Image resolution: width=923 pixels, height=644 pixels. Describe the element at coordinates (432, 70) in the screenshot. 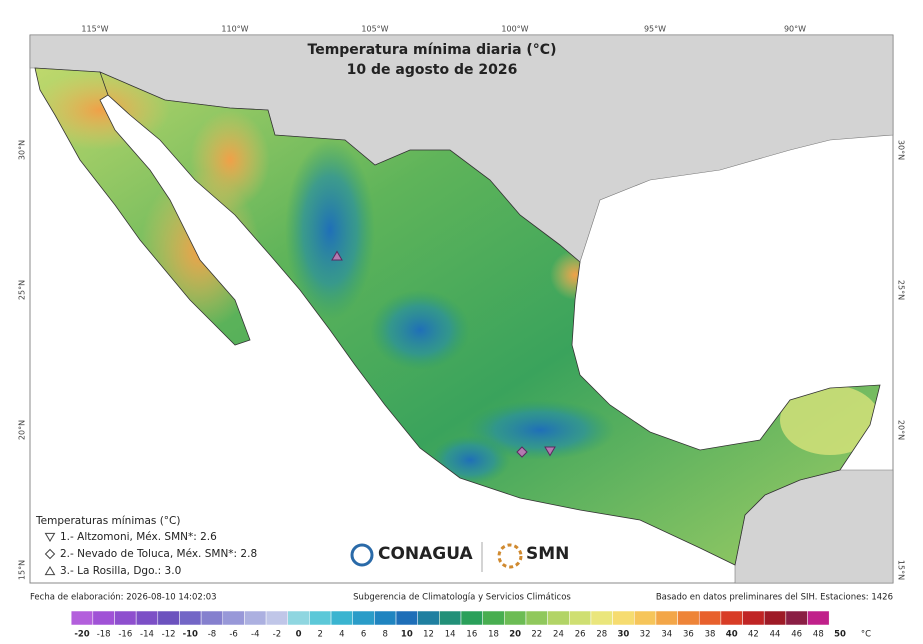

I see `map-subtitle: 10 de agosto de 2026` at that location.